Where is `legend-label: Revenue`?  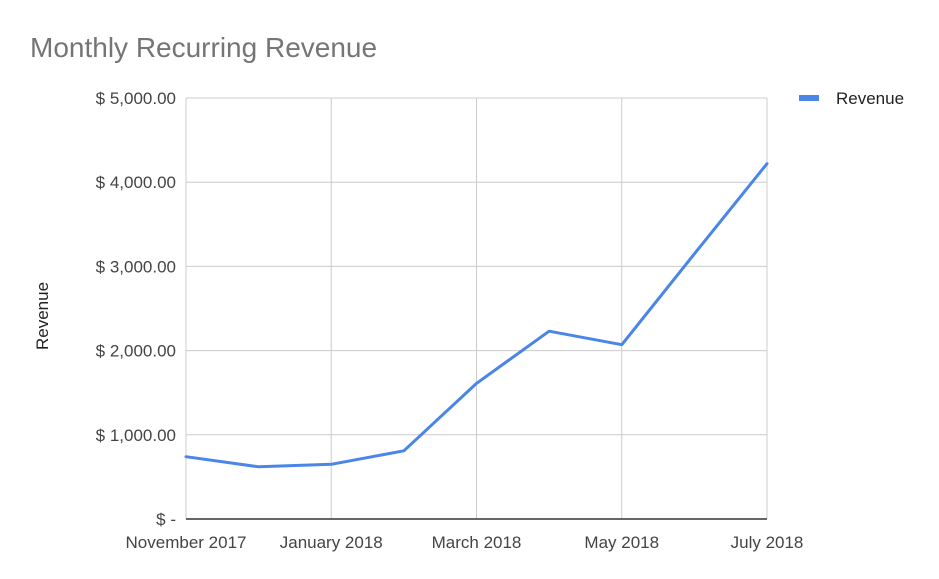 legend-label: Revenue is located at coordinates (870, 98).